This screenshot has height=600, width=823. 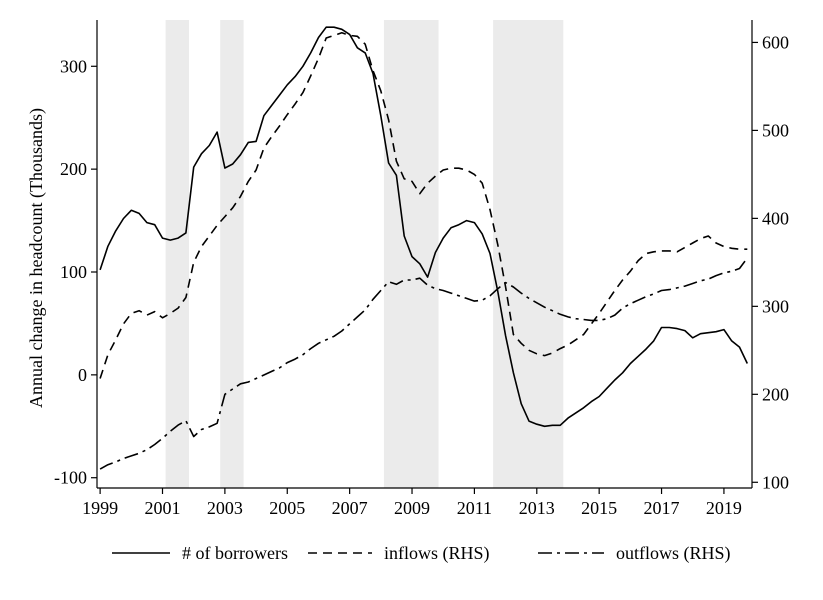 What do you see at coordinates (235, 553) in the screenshot?
I see `legend-label: # of borrowers` at bounding box center [235, 553].